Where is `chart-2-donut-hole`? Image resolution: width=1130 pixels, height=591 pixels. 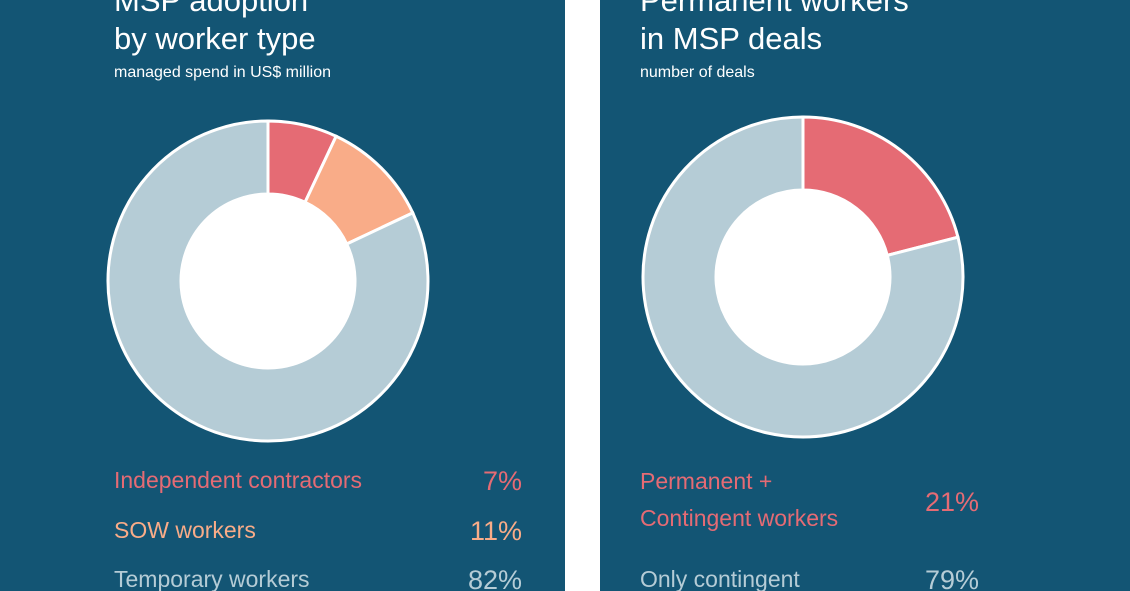
chart-2-donut-hole is located at coordinates (803, 277).